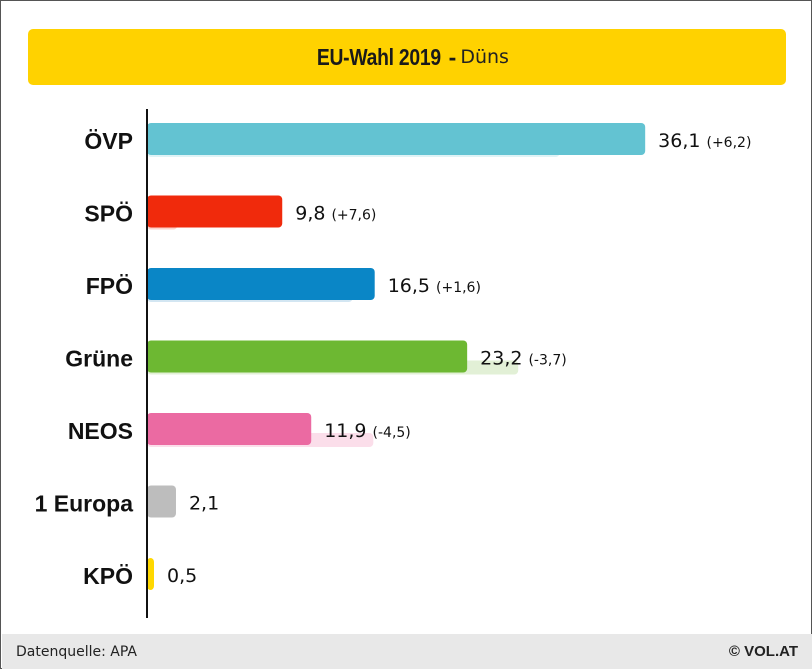 The image size is (812, 669). I want to click on category-label-6: KPÖ, so click(108, 576).